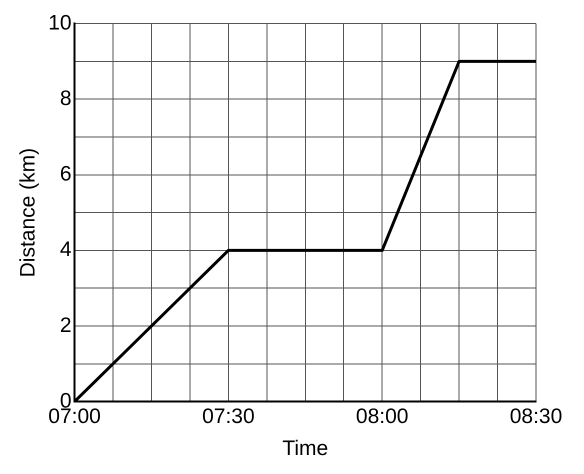  What do you see at coordinates (382, 416) in the screenshot?
I see `x-tick-label: 08:00` at bounding box center [382, 416].